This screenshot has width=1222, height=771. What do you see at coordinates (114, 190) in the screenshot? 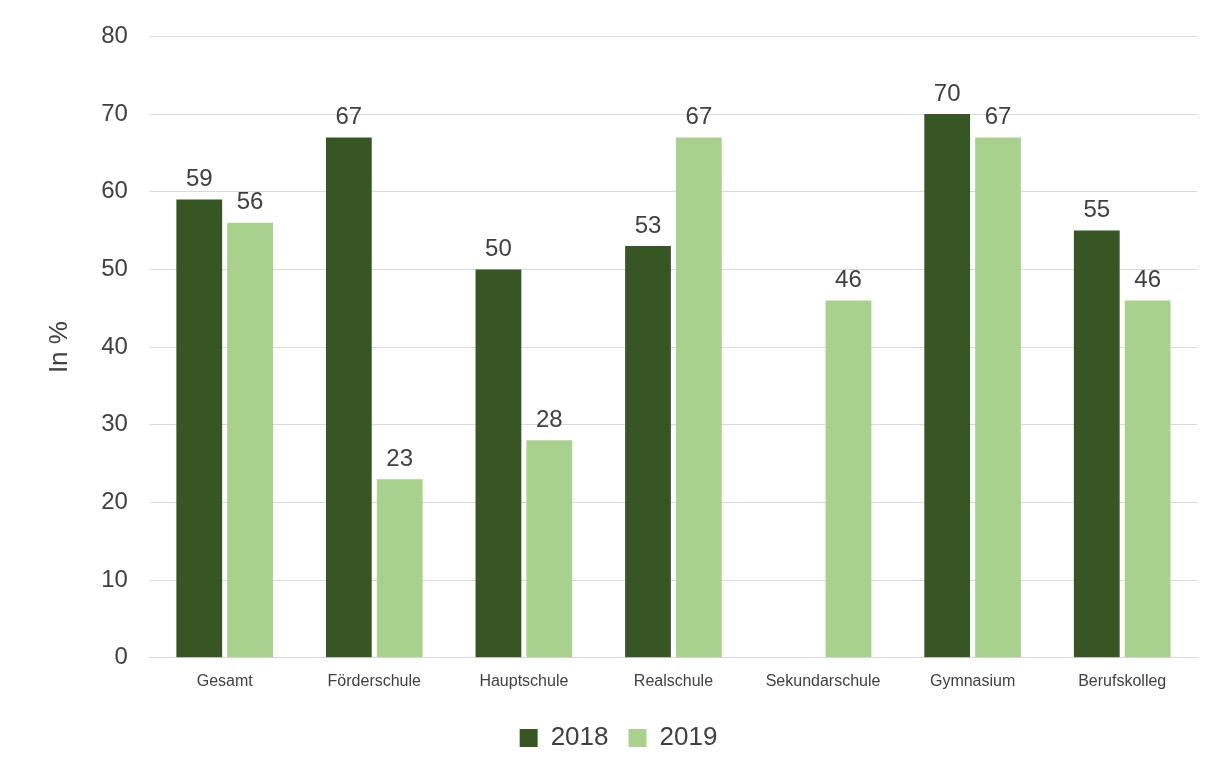
I see `y-tick-label: 60` at bounding box center [114, 190].